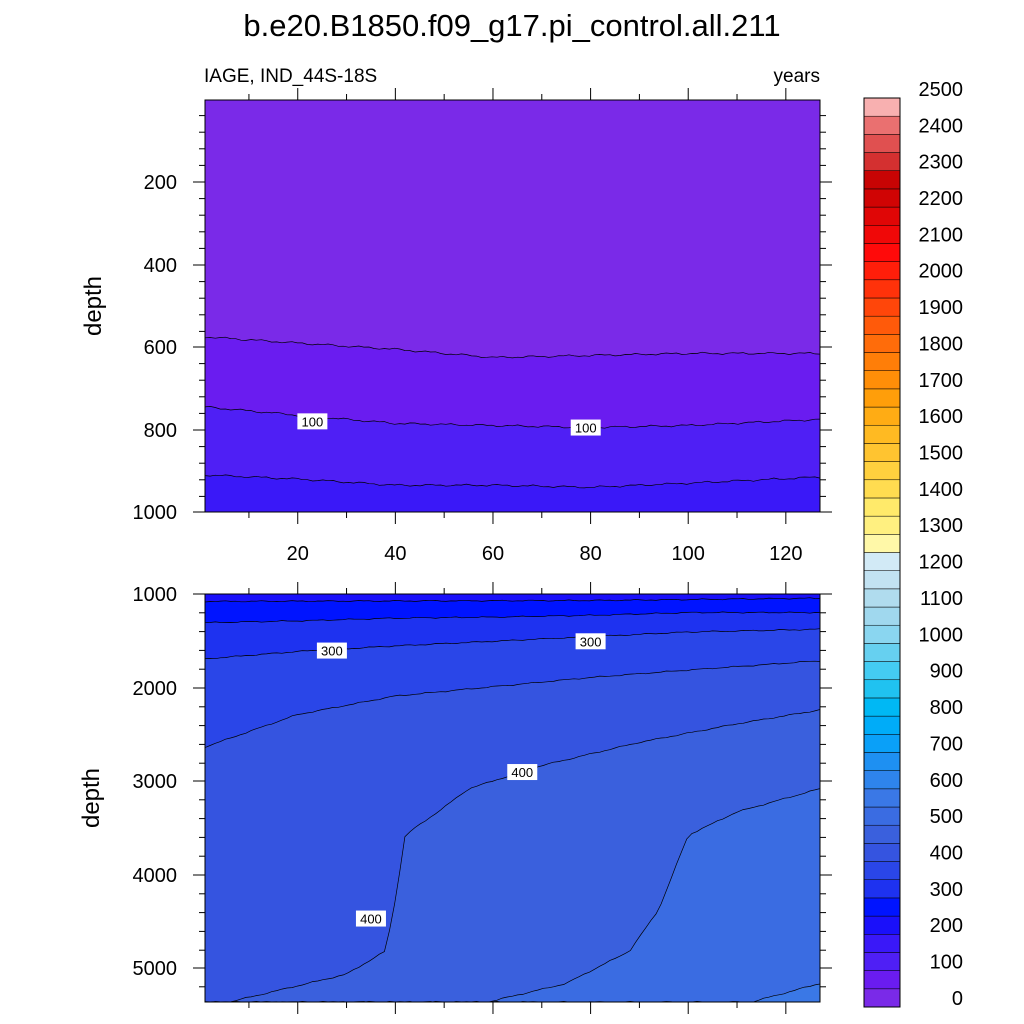 The image size is (1024, 1024). I want to click on colorbar-label: 2400, so click(941, 126).